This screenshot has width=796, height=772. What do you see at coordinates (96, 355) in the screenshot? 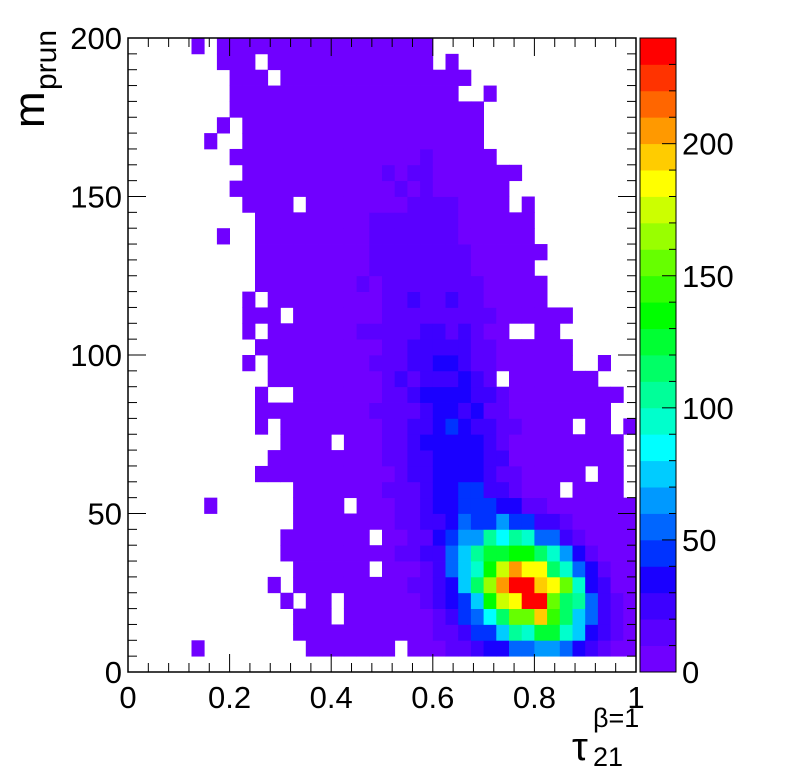
I see `y-tick-label: 100` at bounding box center [96, 355].